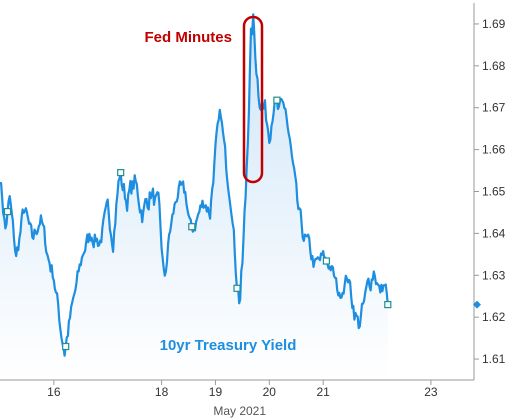 The height and width of the screenshot is (419, 521). I want to click on fed-minutes-highlight, so click(253, 99).